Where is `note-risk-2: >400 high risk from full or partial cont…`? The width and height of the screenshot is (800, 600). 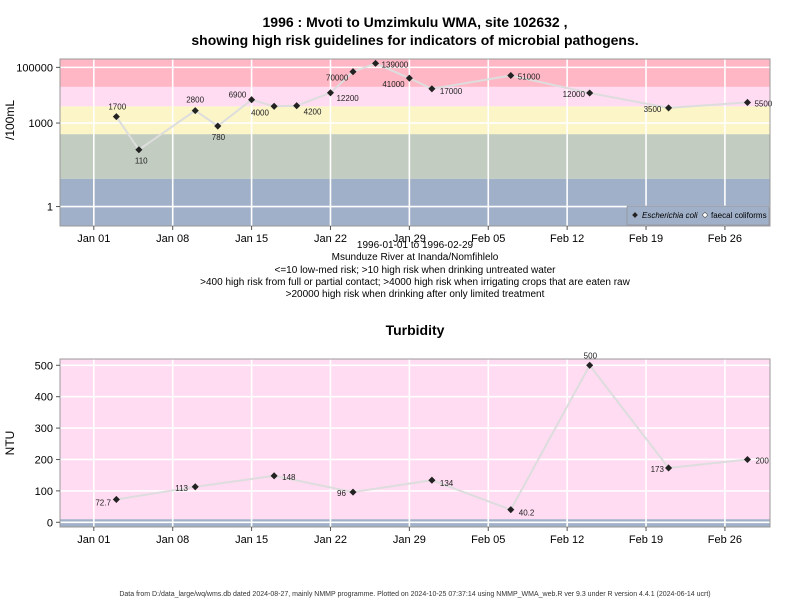 note-risk-2: >400 high risk from full or partial cont… is located at coordinates (415, 282).